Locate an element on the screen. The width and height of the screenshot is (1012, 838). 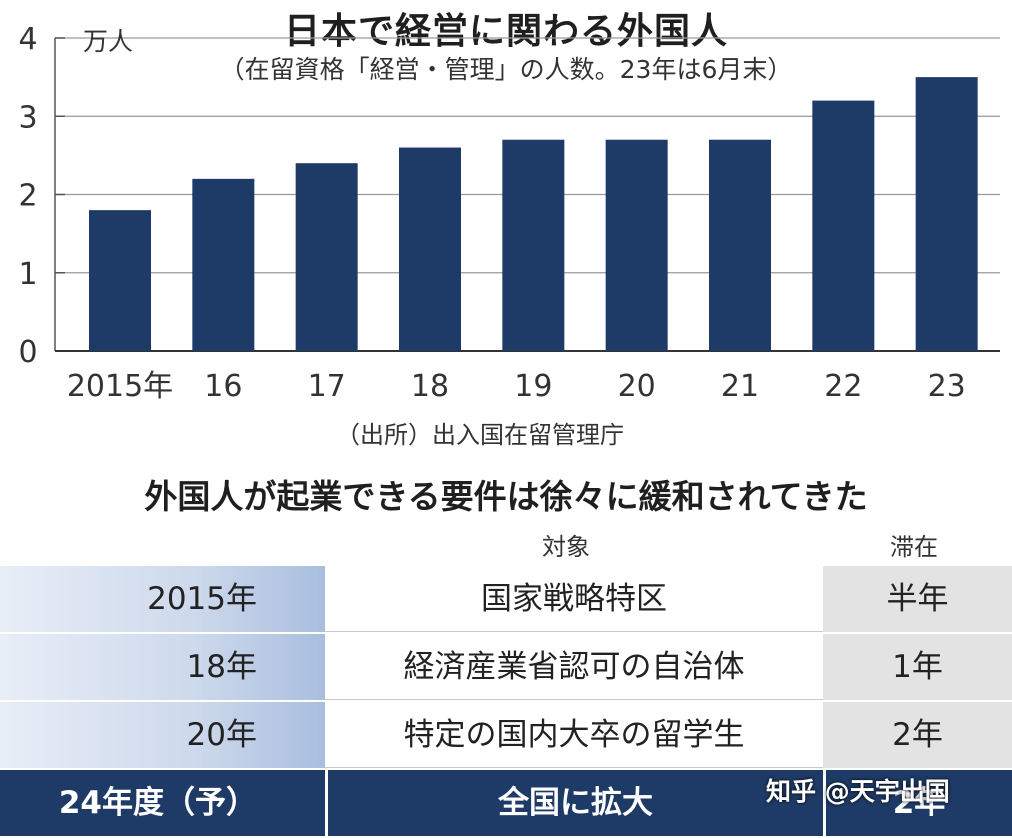
year-cell: 18年 is located at coordinates (162, 667).